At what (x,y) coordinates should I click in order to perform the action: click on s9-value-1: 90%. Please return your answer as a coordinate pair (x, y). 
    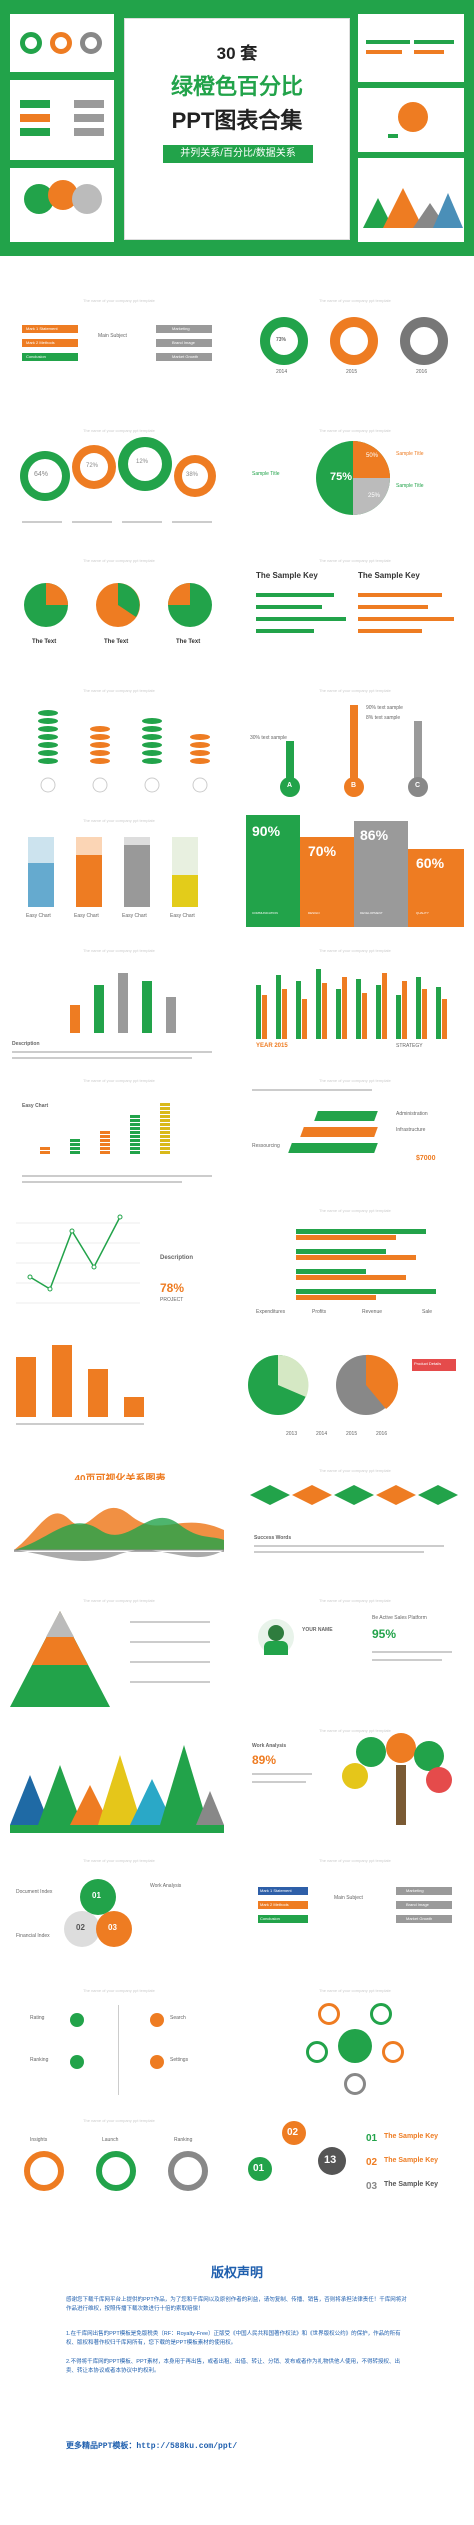
    Looking at the image, I should click on (266, 831).